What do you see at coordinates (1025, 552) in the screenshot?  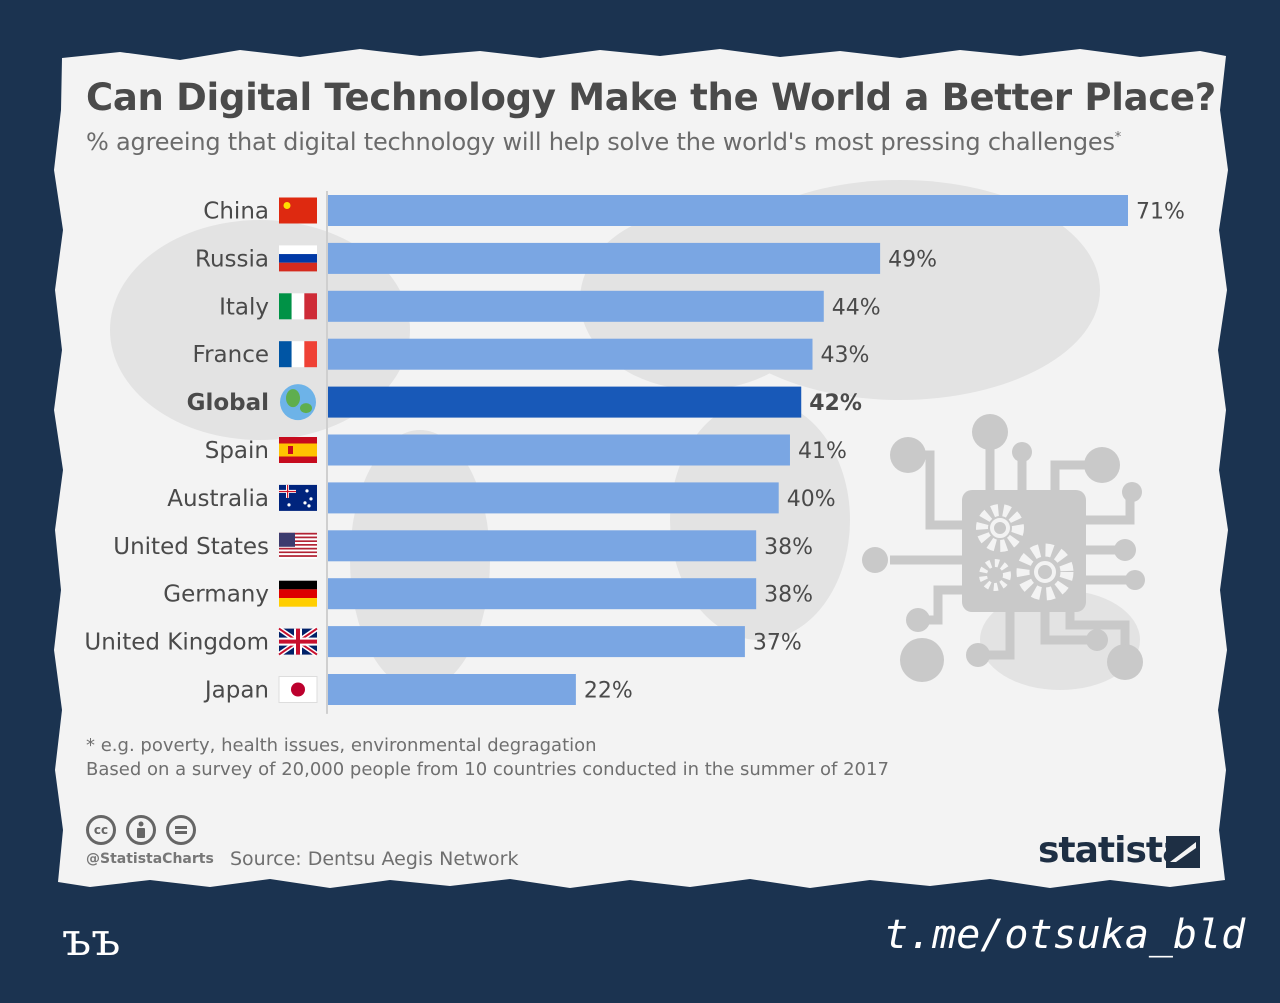 I see `gear-icon` at bounding box center [1025, 552].